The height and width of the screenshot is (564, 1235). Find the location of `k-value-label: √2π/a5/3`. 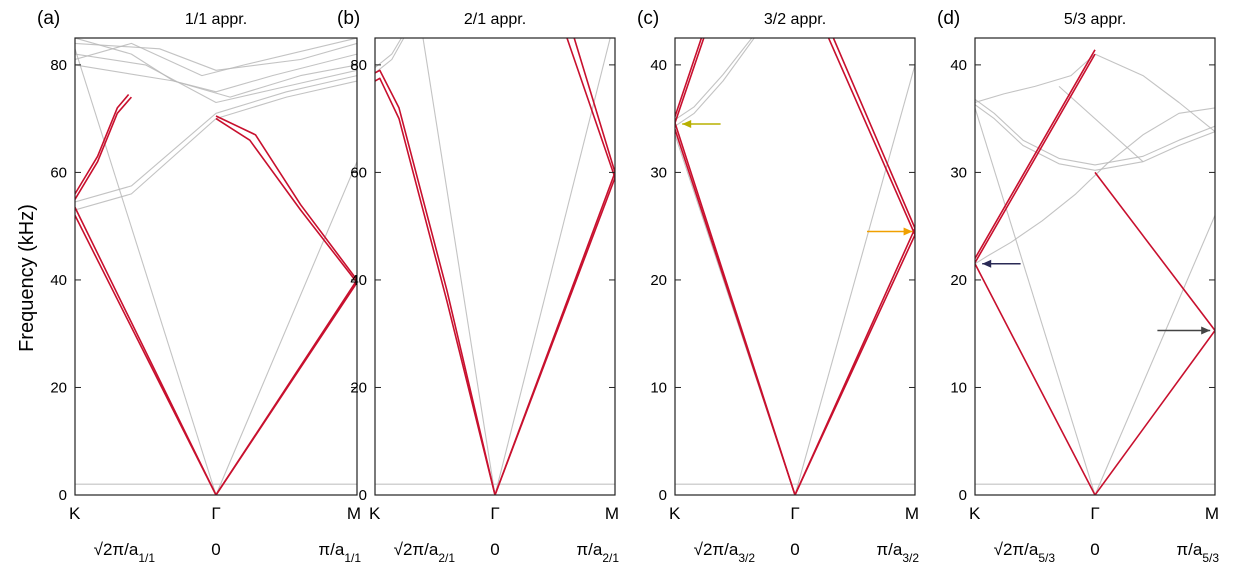

k-value-label: √2π/a5/3 is located at coordinates (1025, 552).